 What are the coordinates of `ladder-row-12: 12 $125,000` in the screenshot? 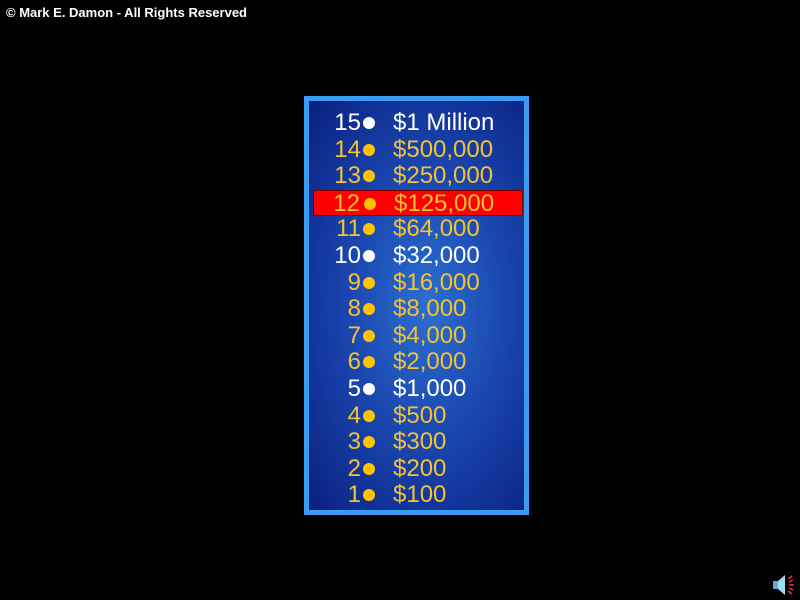 It's located at (418, 203).